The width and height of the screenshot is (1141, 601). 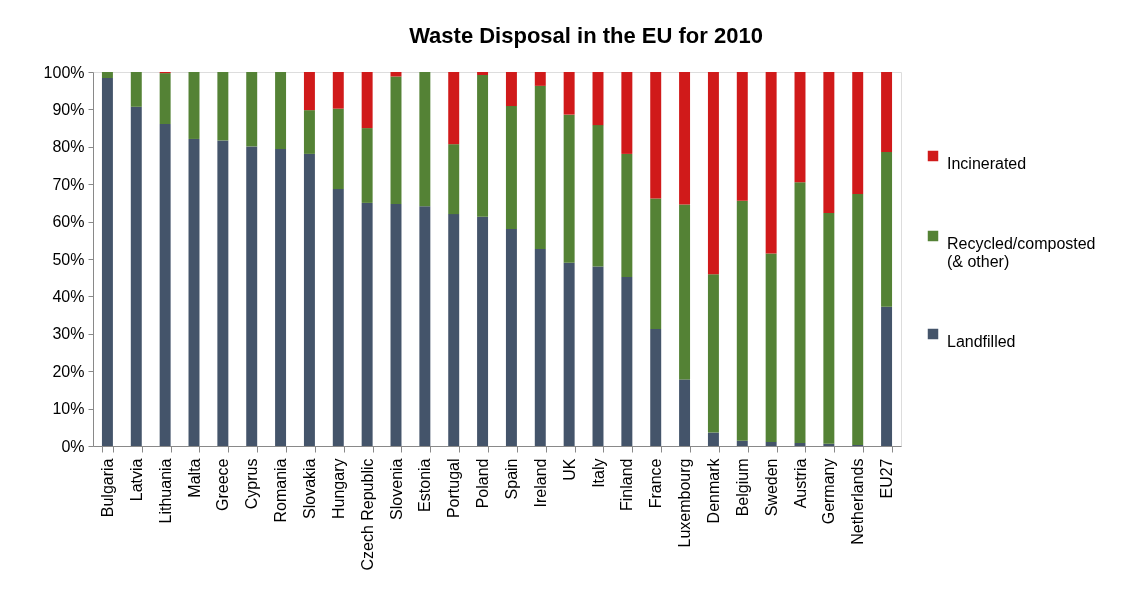 What do you see at coordinates (511, 479) in the screenshot?
I see `x-tick-label: Spain` at bounding box center [511, 479].